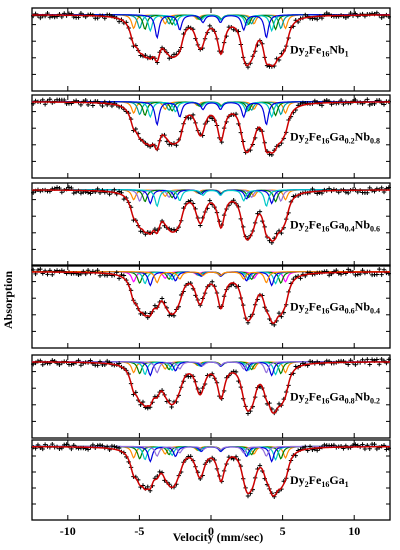 The height and width of the screenshot is (550, 400). Describe the element at coordinates (211, 49) in the screenshot. I see `panel-1: Dy2Fe16Nb1` at that location.